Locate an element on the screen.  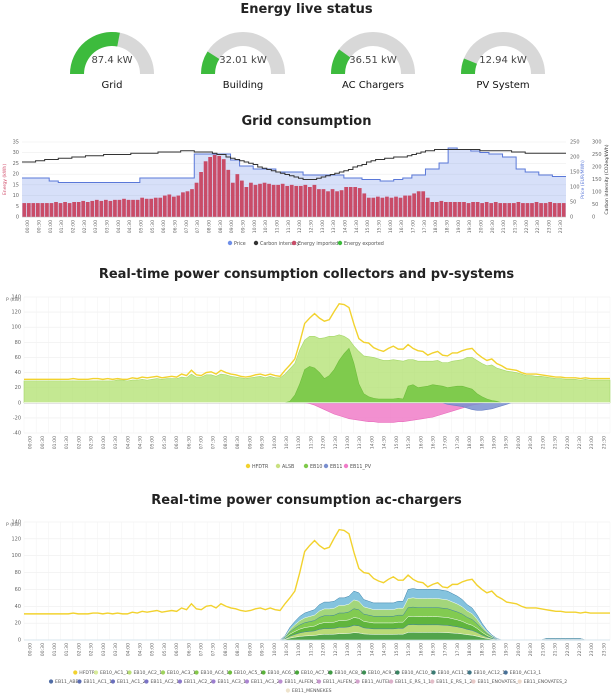
x-tick-label: 01:00 is located at coordinates (55, 442).